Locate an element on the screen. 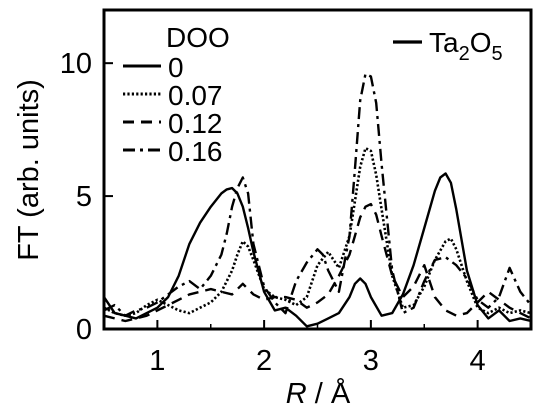 This screenshot has width=536, height=409. legend-label-0: 0 is located at coordinates (176, 67).